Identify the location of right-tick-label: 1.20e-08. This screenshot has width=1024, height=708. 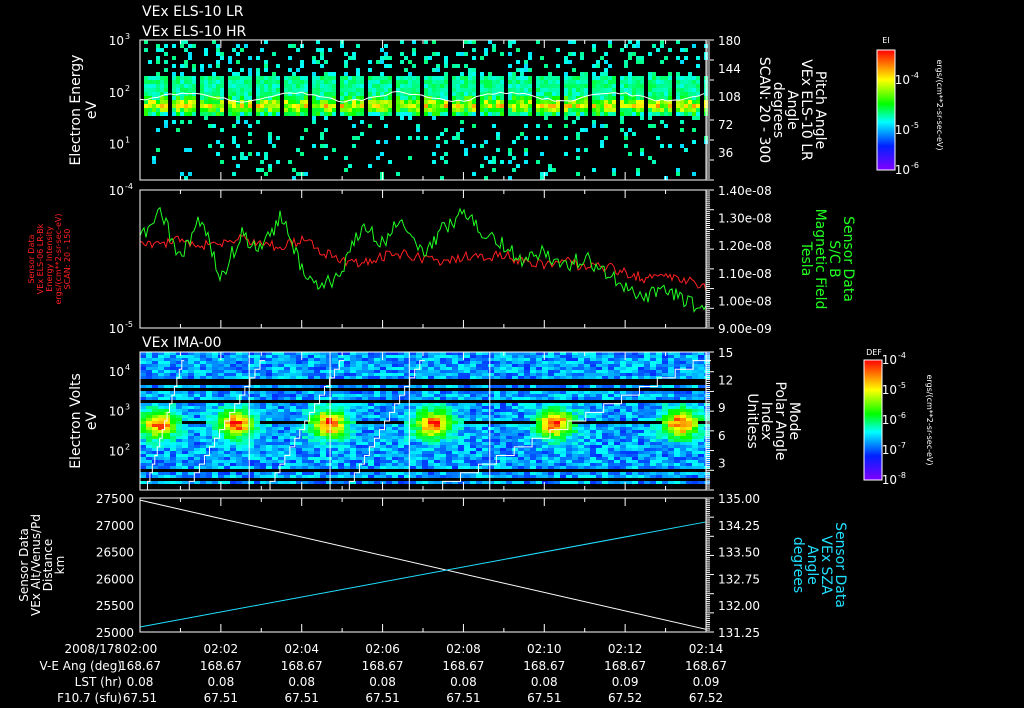
(745, 246).